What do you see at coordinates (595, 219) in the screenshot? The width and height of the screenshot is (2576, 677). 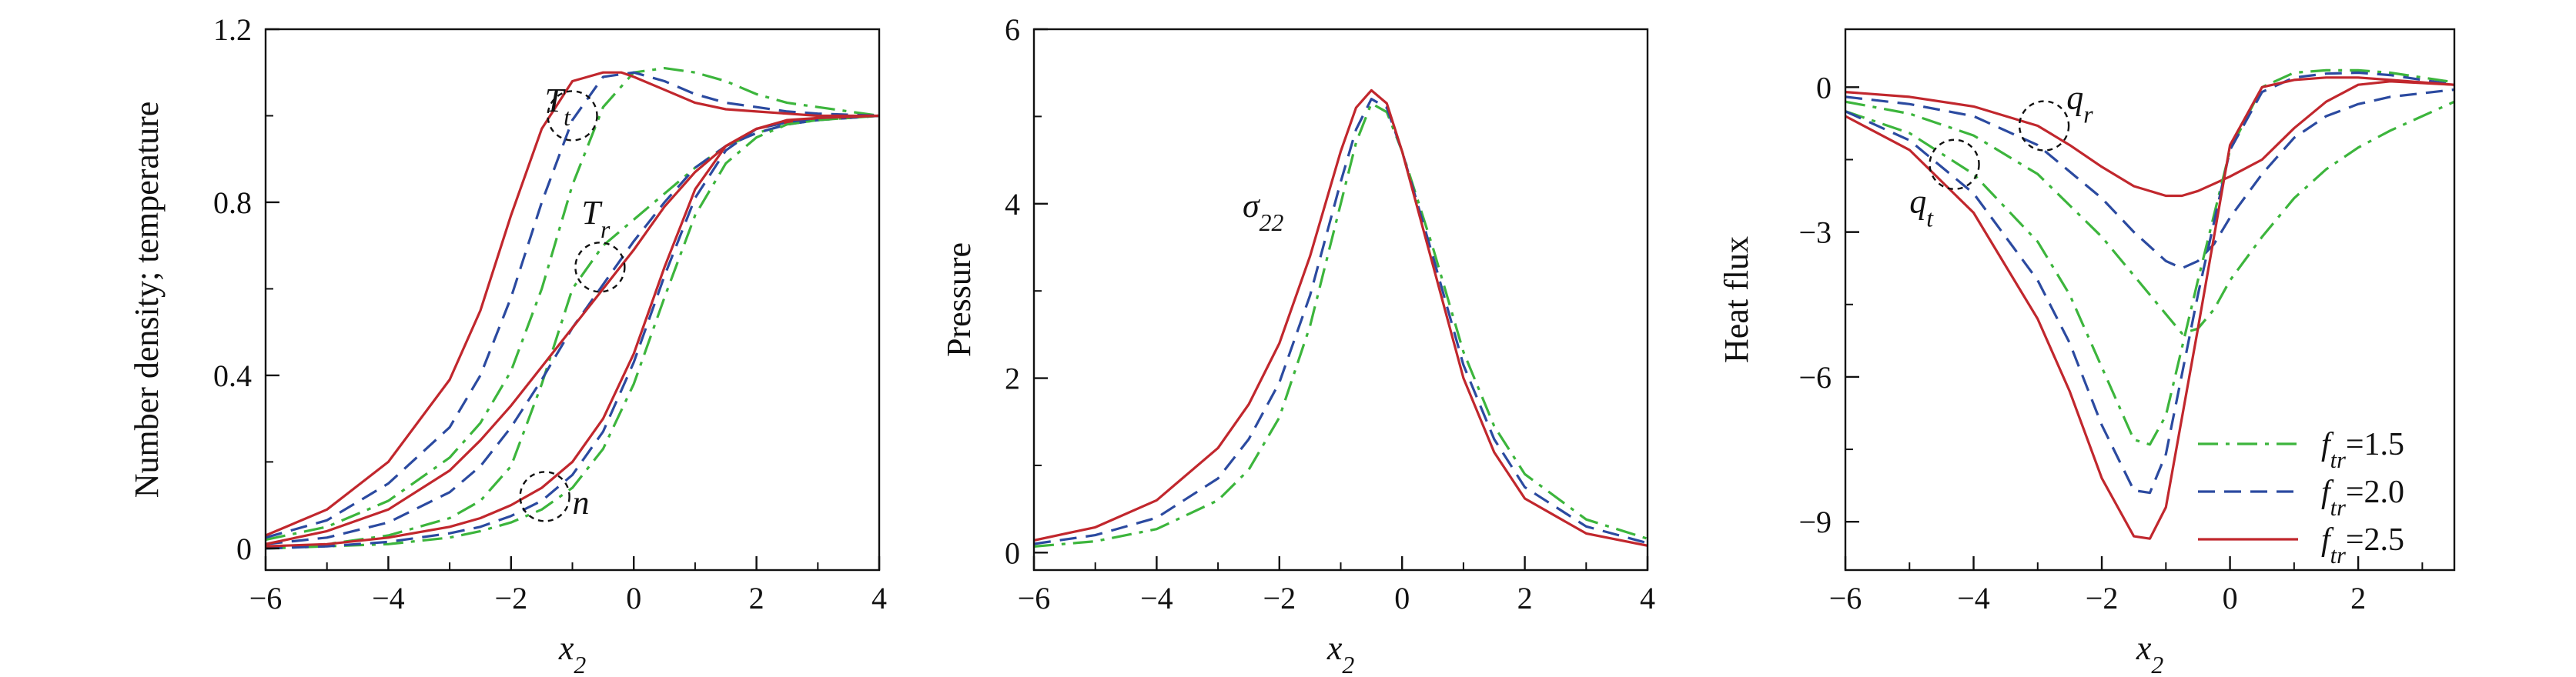 I see `annotation-label: Tr` at bounding box center [595, 219].